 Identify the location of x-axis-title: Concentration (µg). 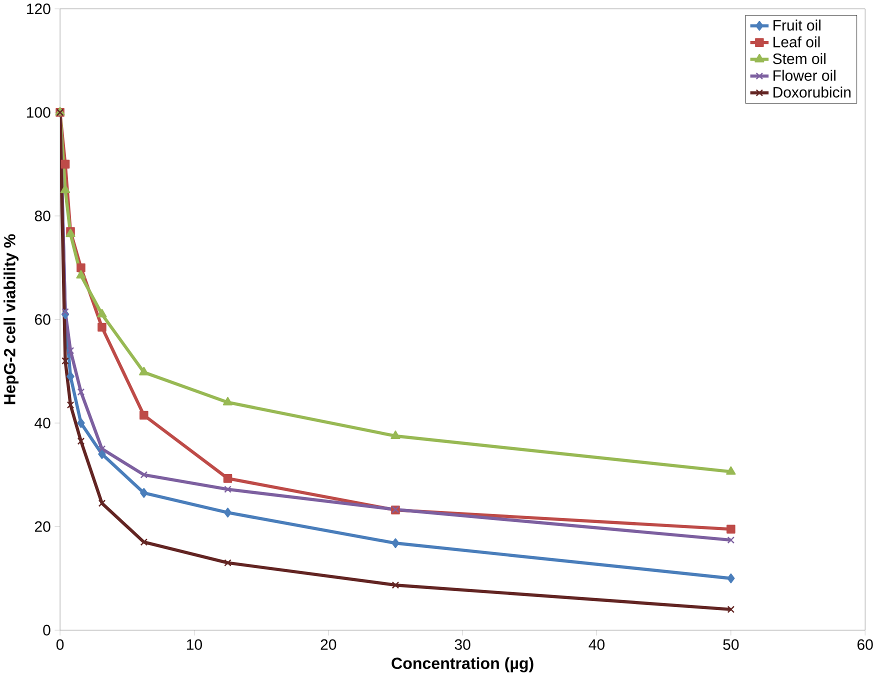
(463, 664).